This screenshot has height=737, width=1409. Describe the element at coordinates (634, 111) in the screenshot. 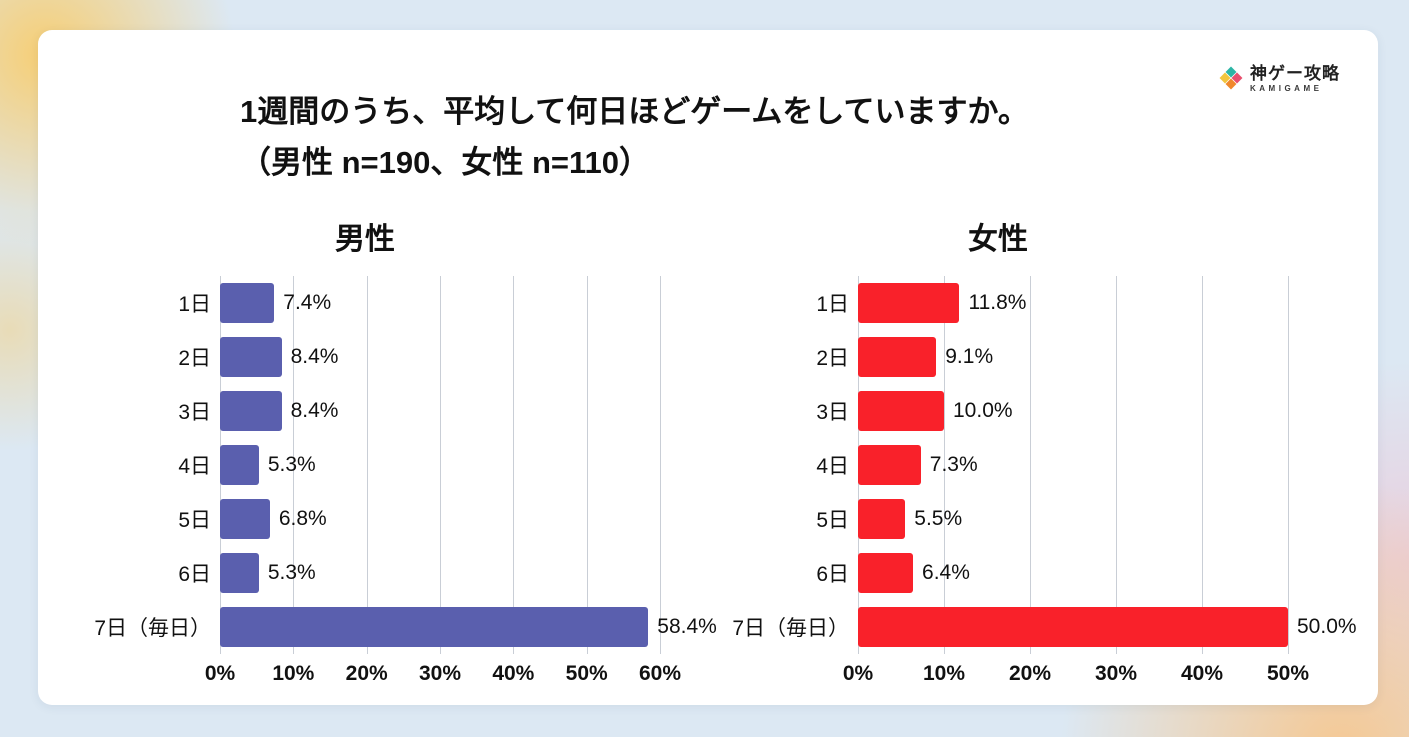

I see `title-line-1: 1週間のうち、平均して何日ほどゲームをしていますか。` at that location.